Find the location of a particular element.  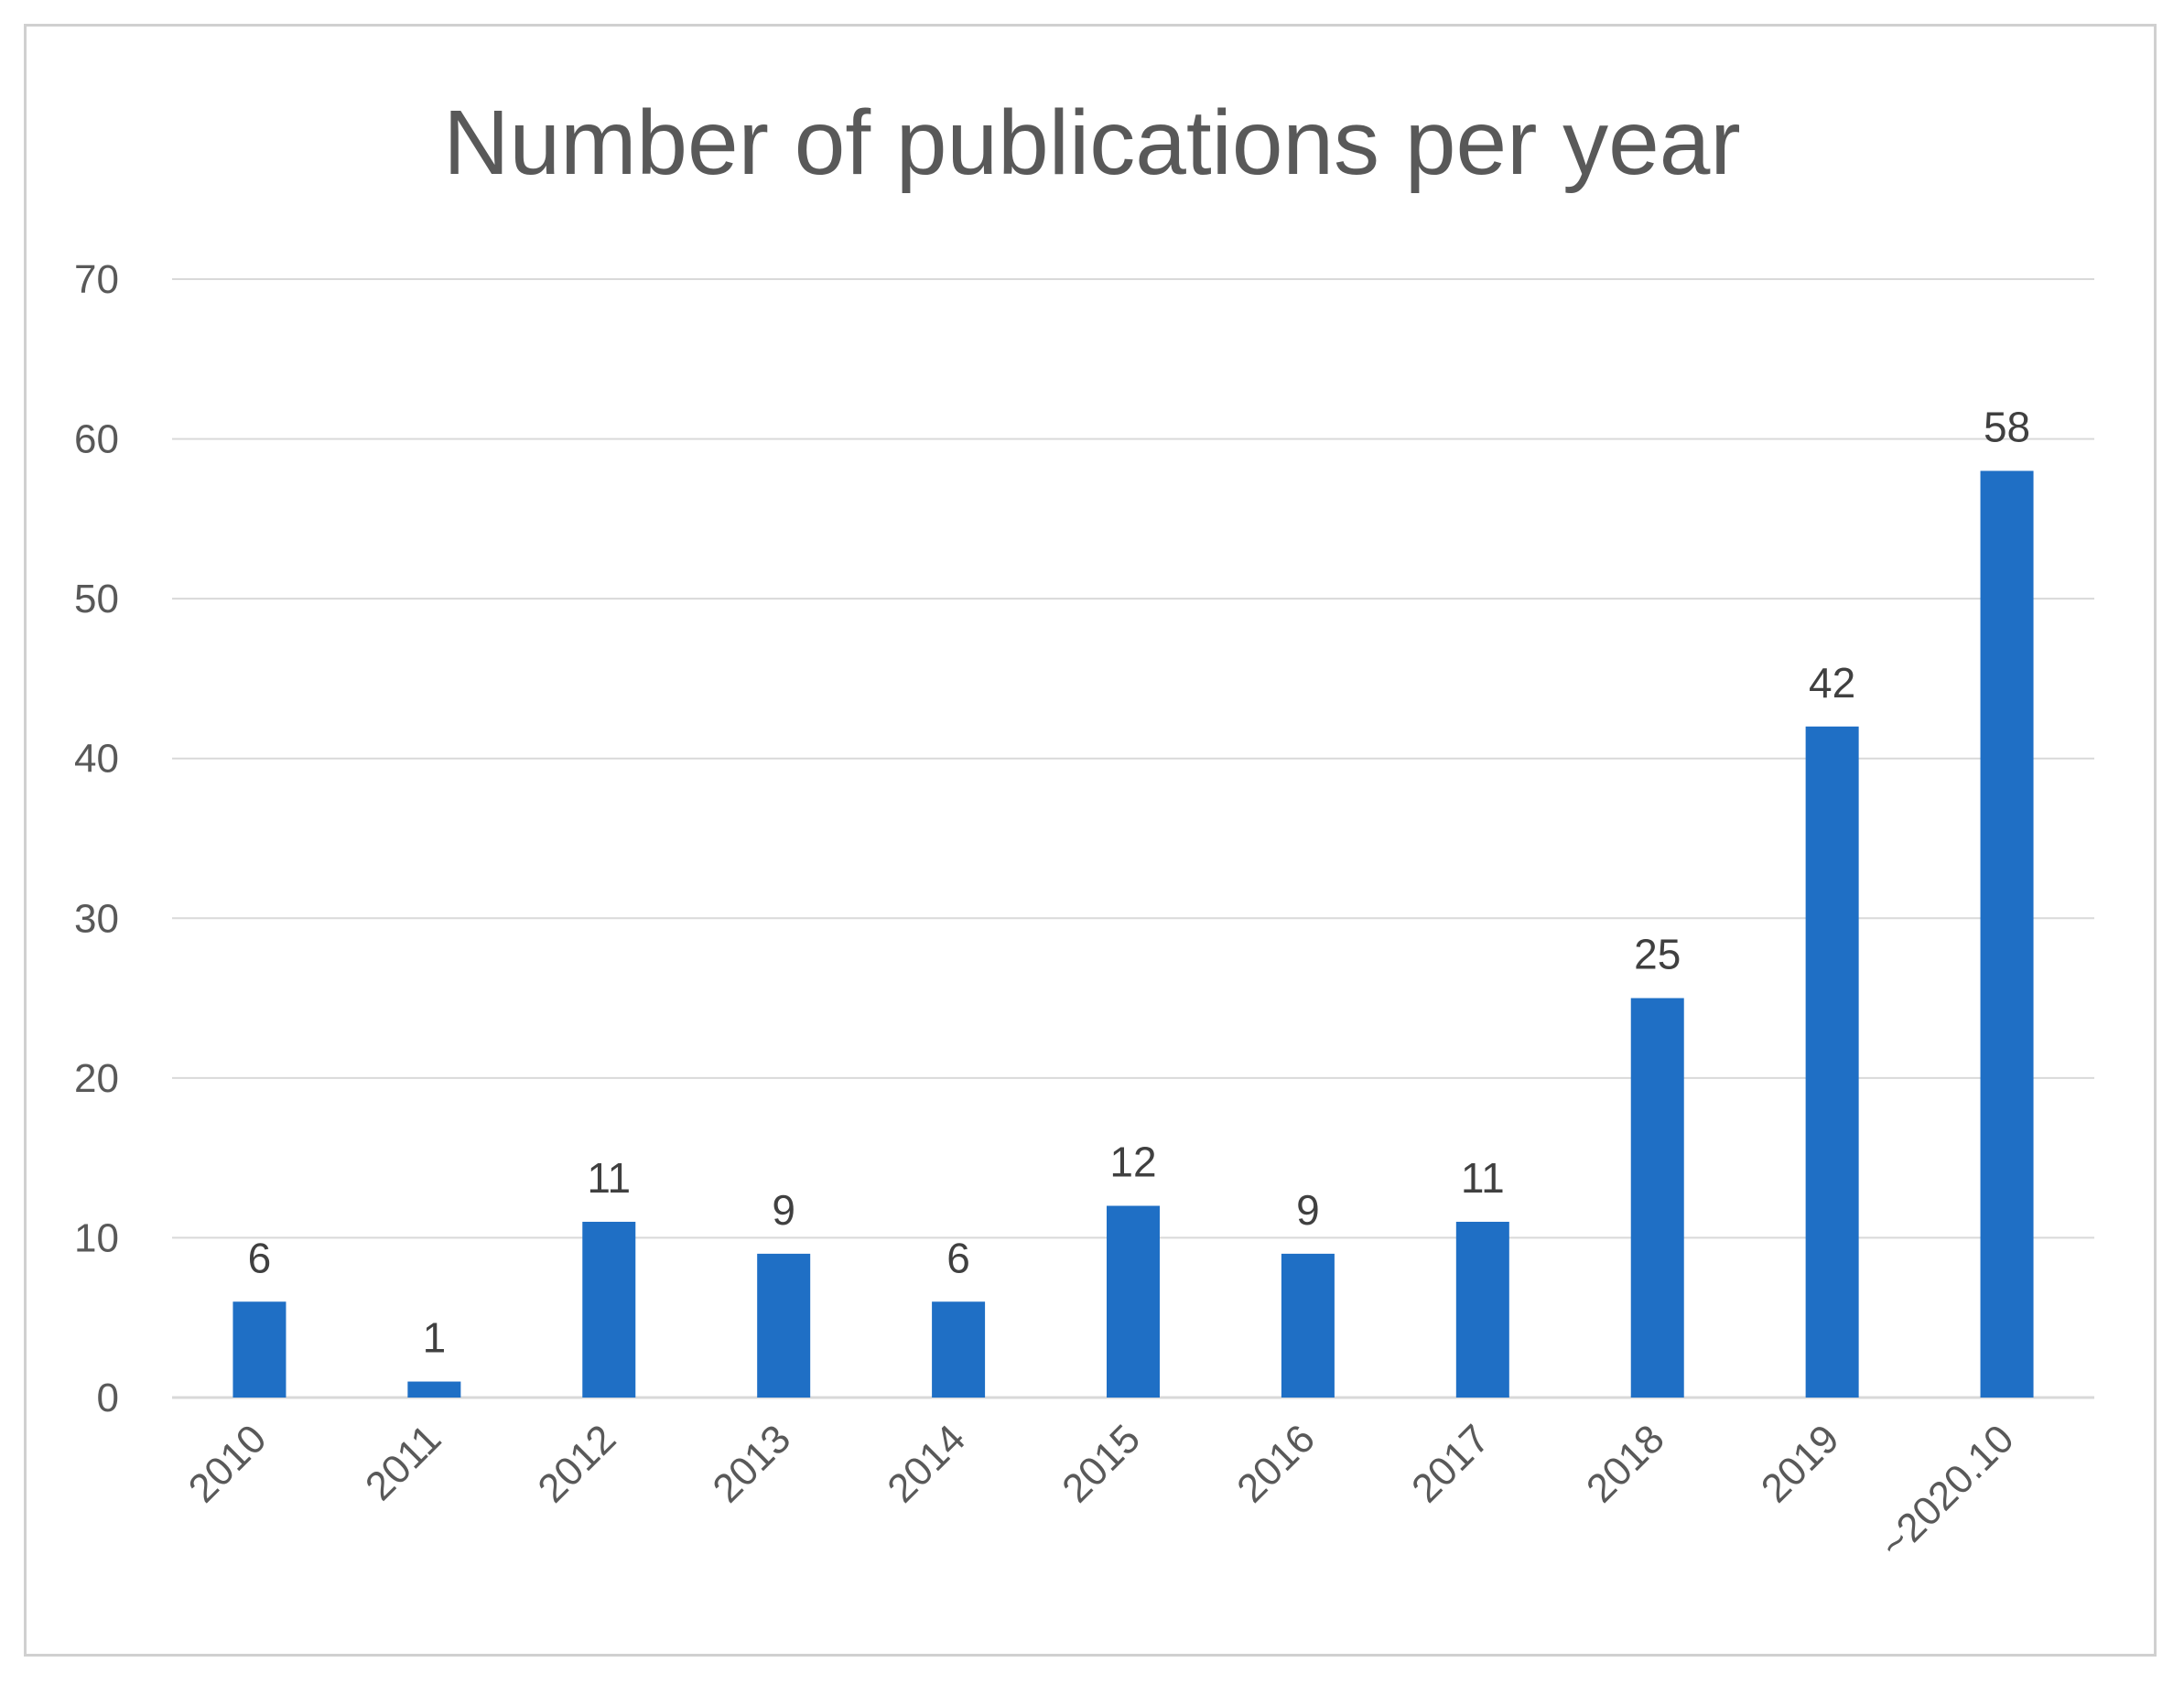

y-tick-label: 50 is located at coordinates (96, 599).